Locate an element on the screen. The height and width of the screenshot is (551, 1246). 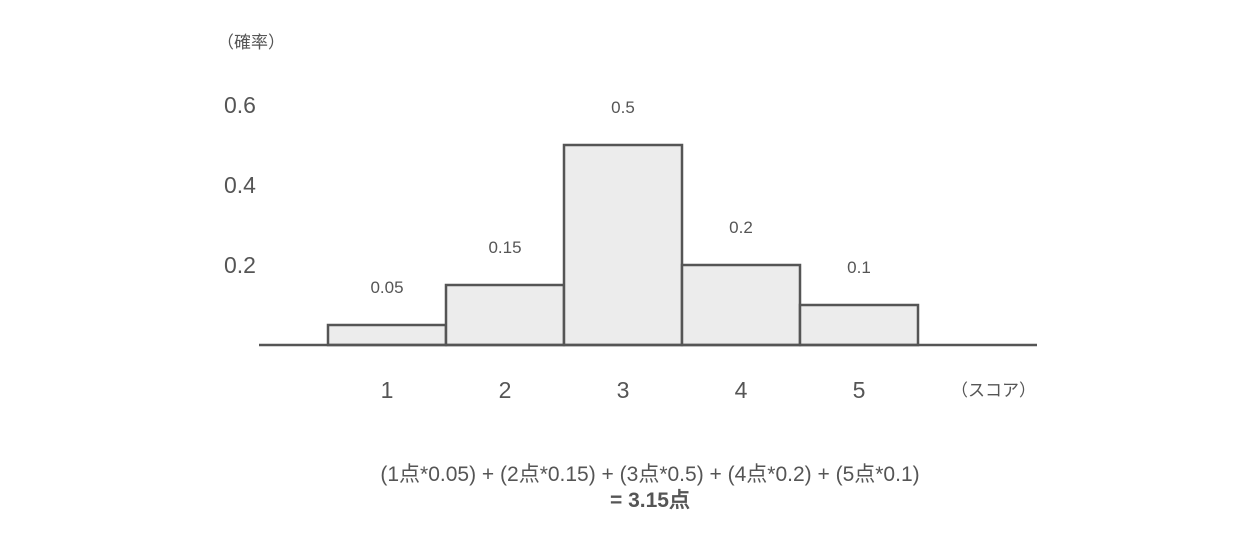
x-axis-label: （スコア） is located at coordinates (993, 390).